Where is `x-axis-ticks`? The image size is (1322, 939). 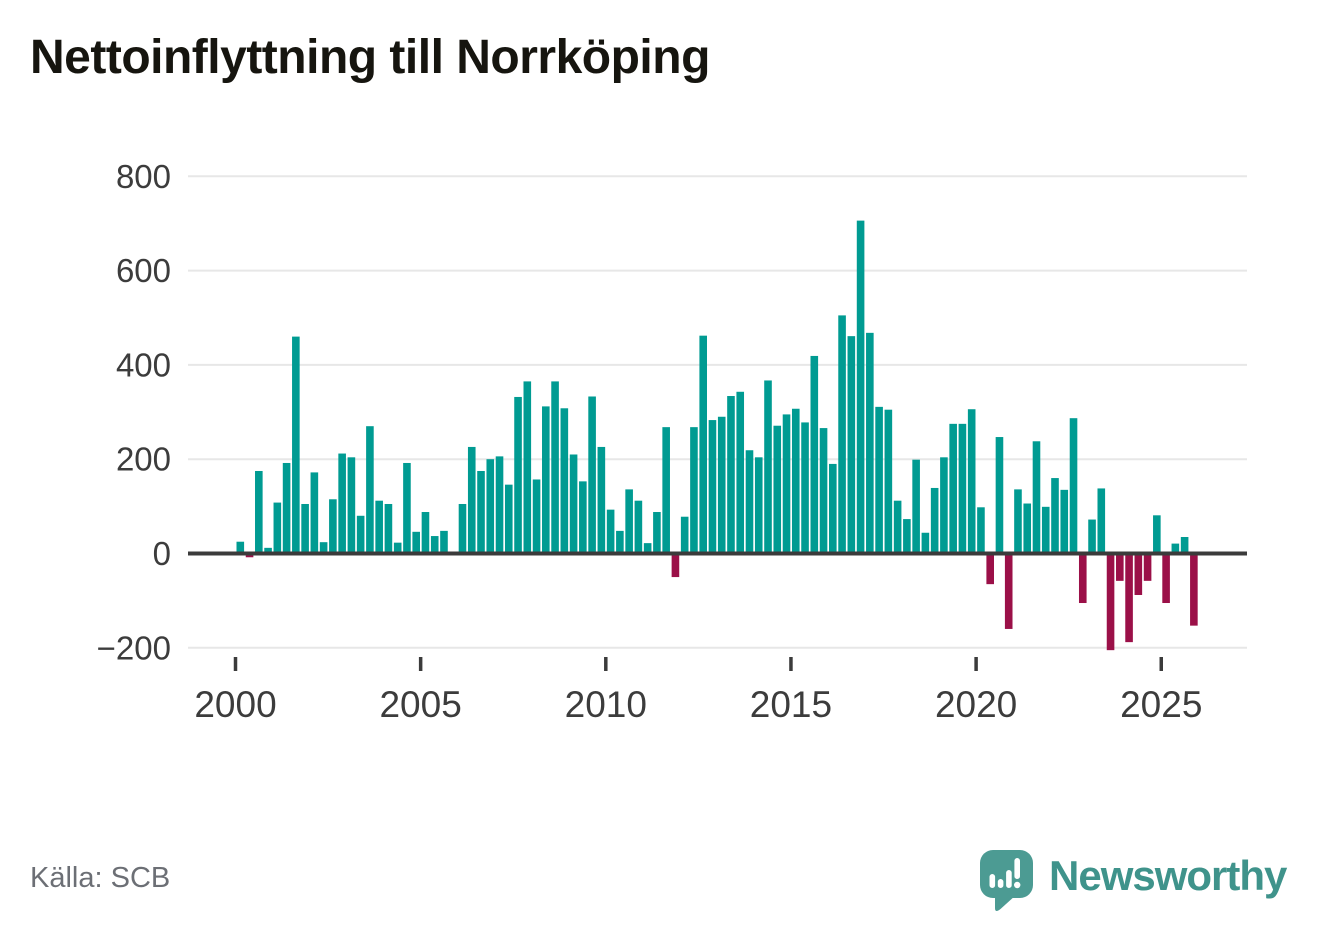
x-axis-ticks is located at coordinates (698, 664).